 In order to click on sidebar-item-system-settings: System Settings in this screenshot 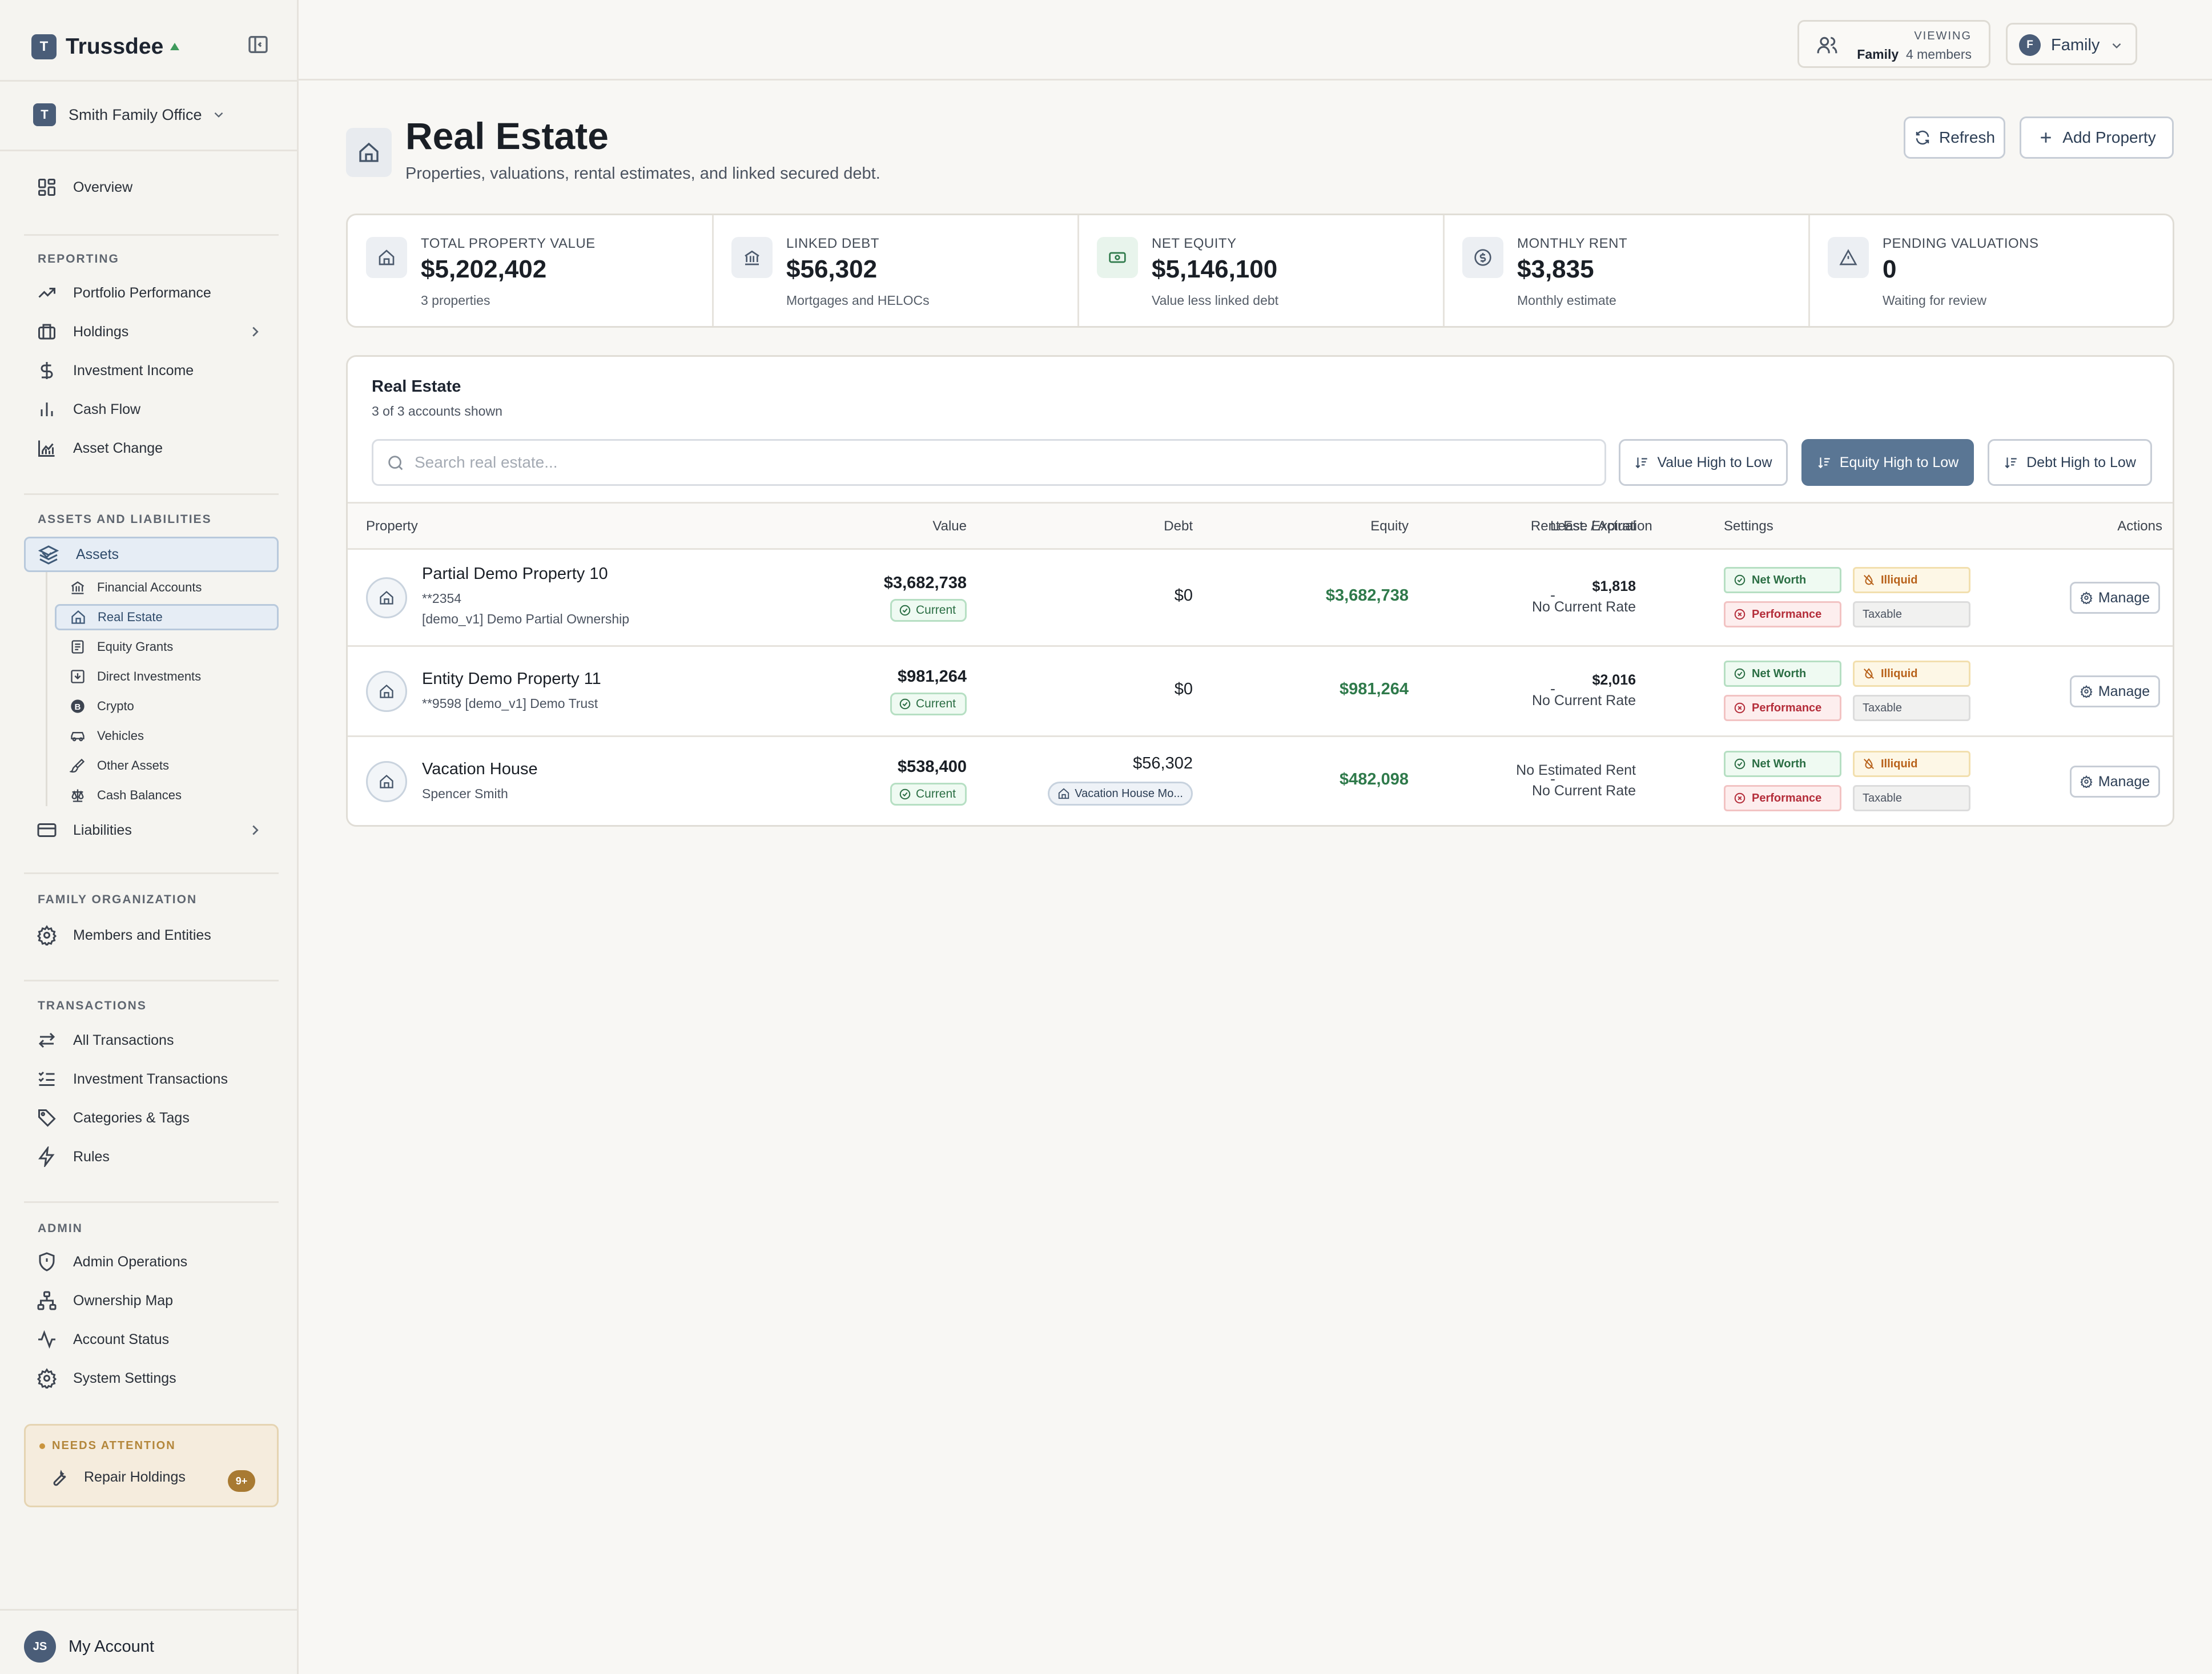, I will do `click(106, 1378)`.